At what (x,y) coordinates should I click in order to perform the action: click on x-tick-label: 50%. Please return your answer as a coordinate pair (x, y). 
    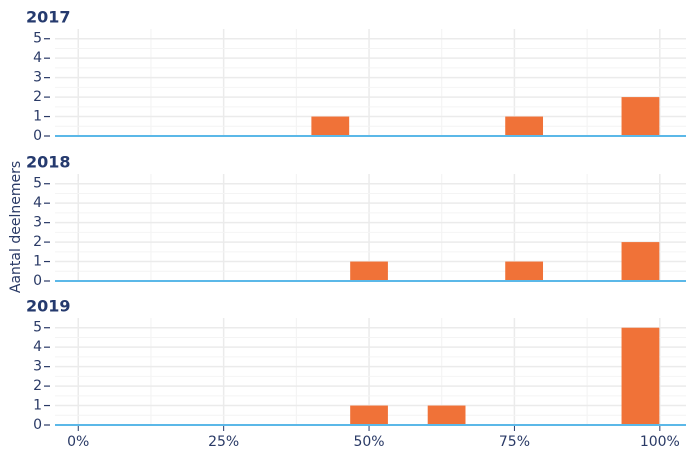
    Looking at the image, I should click on (368, 442).